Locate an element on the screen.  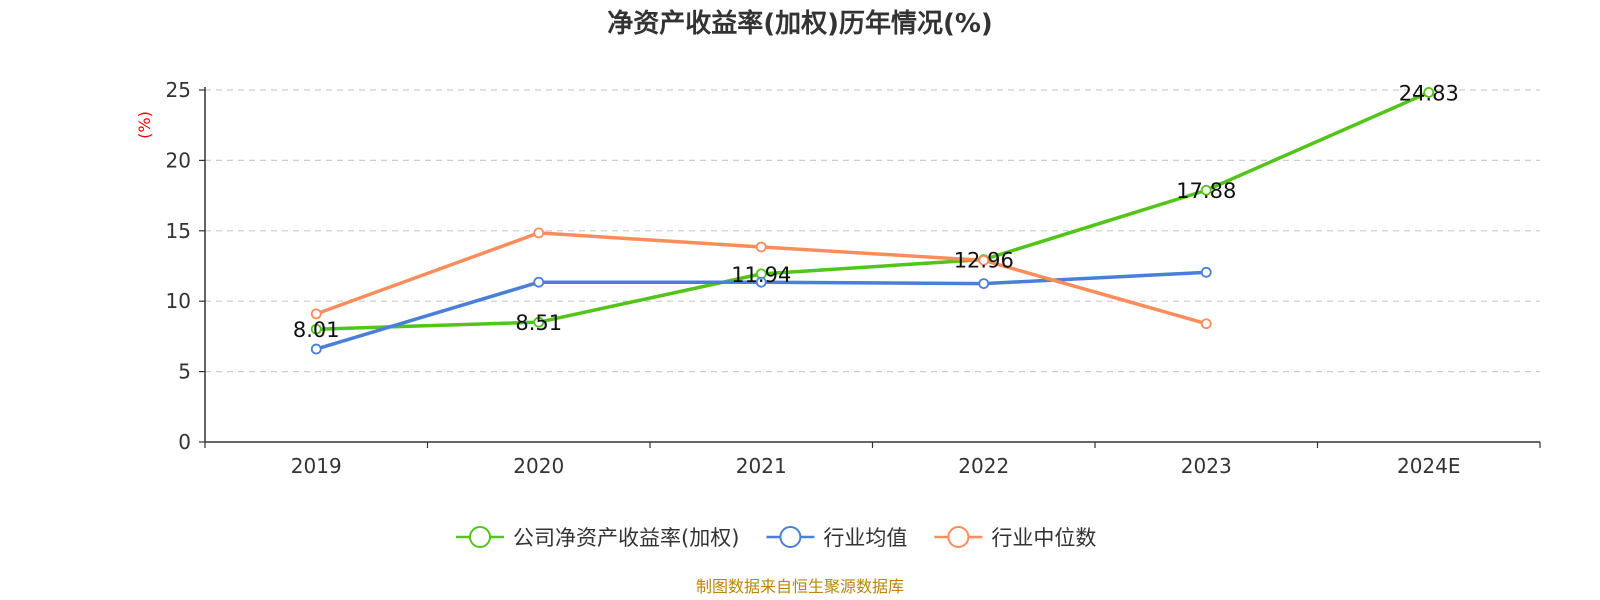
y-tick-label: 10 is located at coordinates (178, 301).